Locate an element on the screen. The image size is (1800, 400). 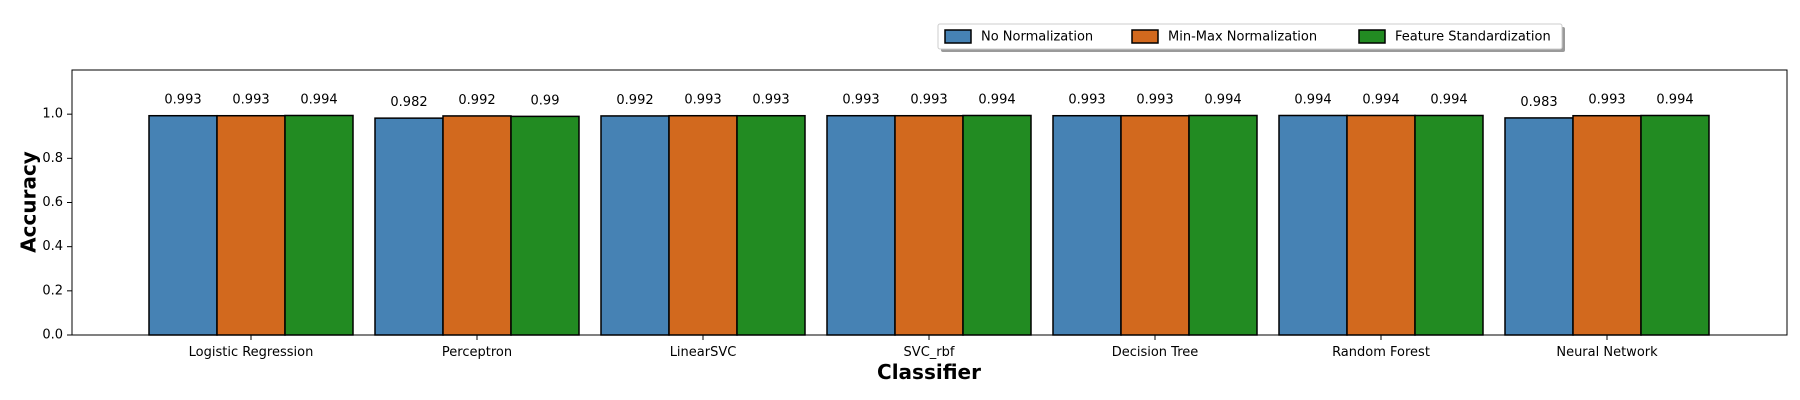
value-label-1-1: 0.992 is located at coordinates (476, 100).